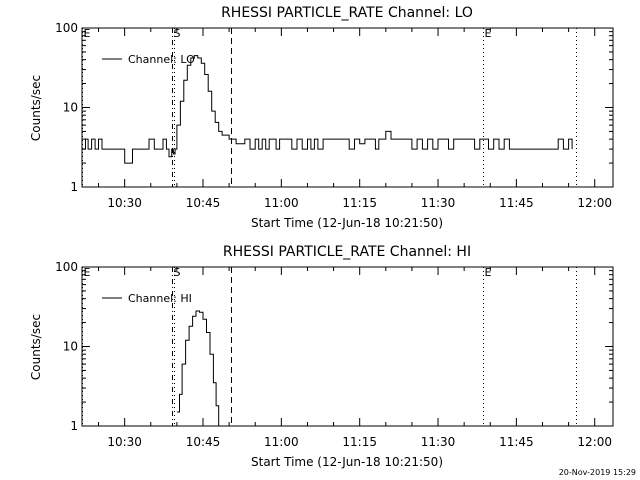 The image size is (640, 480). What do you see at coordinates (438, 203) in the screenshot?
I see `x-tick-label-lo: 11:30` at bounding box center [438, 203].